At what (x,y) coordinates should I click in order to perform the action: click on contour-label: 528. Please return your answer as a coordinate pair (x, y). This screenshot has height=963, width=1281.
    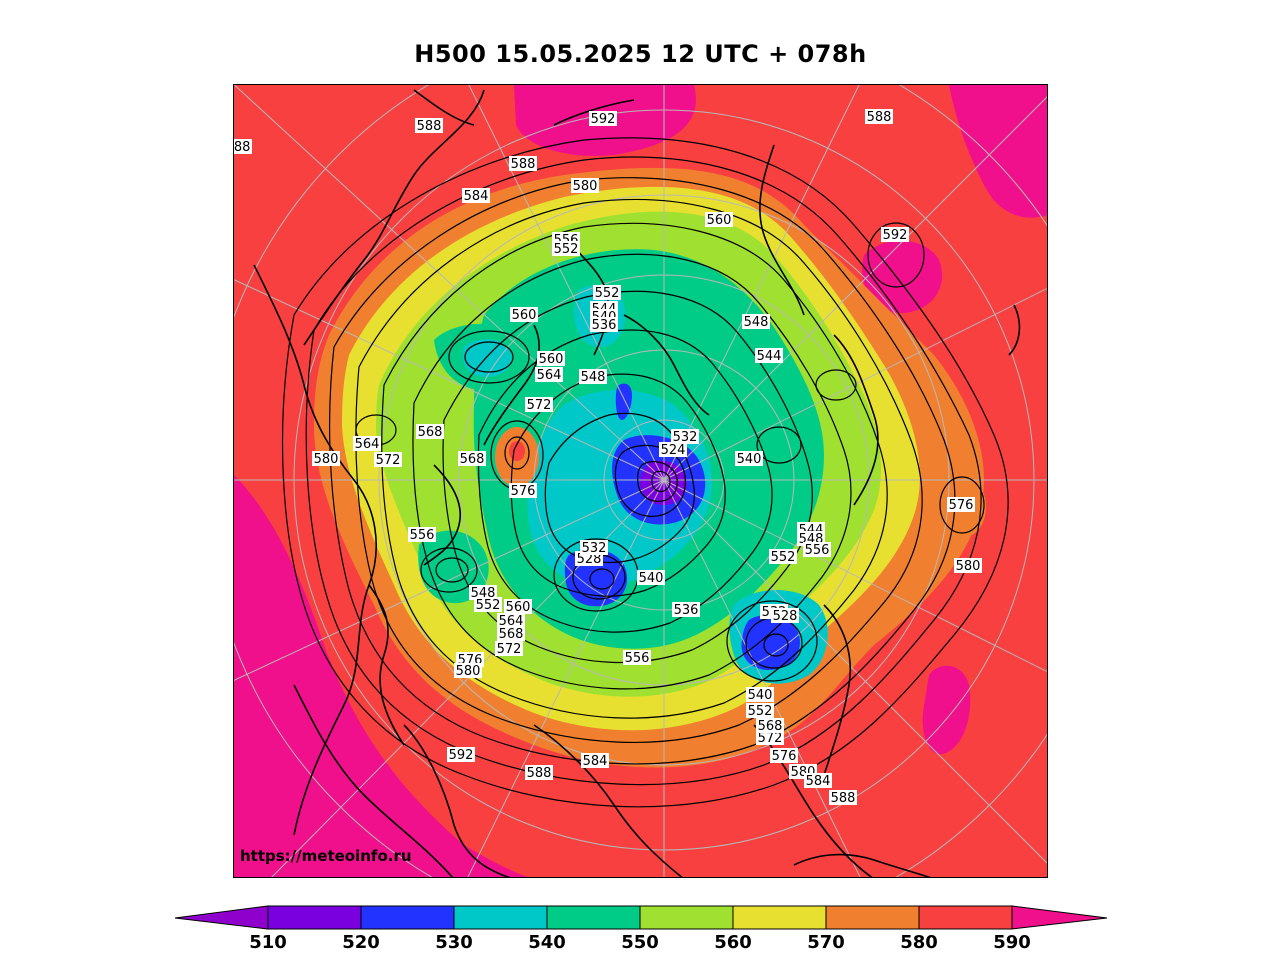
    Looking at the image, I should click on (785, 616).